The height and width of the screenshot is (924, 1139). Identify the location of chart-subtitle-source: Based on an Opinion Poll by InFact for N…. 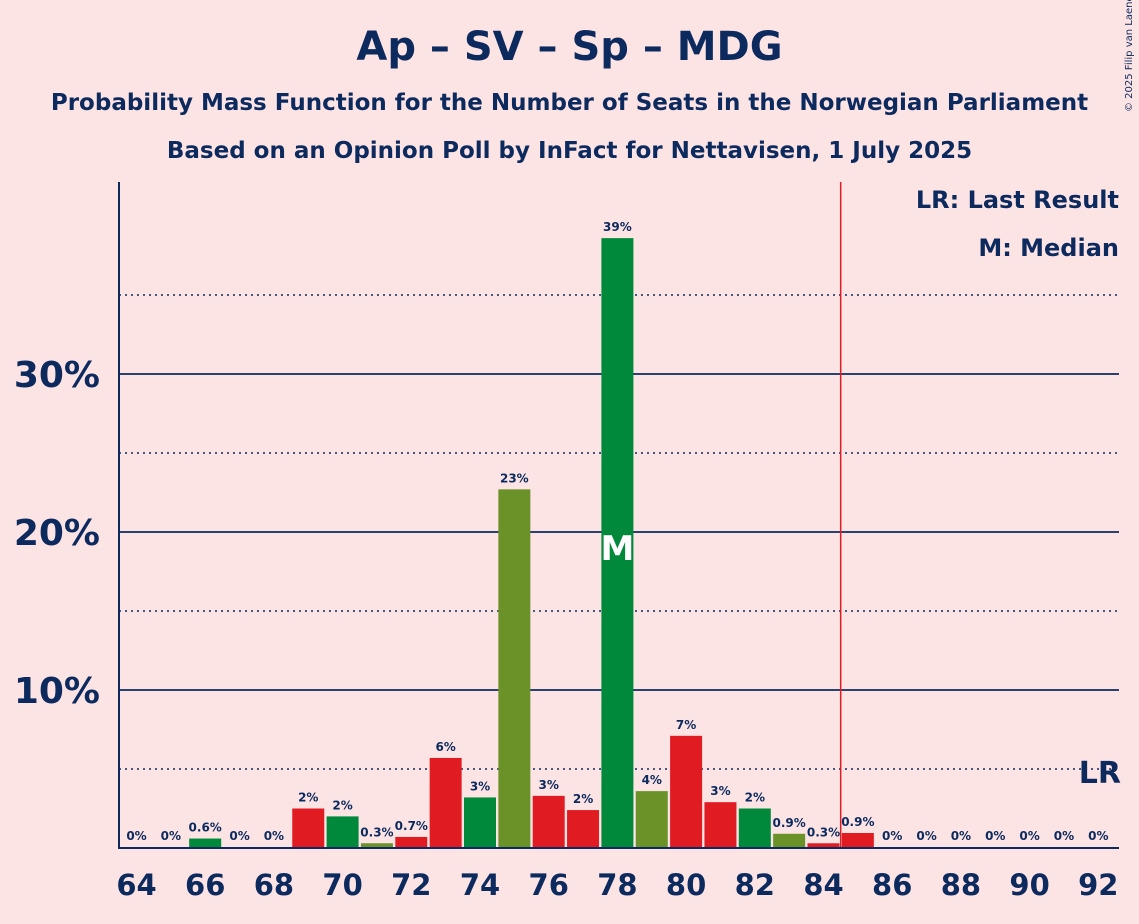
(569, 151).